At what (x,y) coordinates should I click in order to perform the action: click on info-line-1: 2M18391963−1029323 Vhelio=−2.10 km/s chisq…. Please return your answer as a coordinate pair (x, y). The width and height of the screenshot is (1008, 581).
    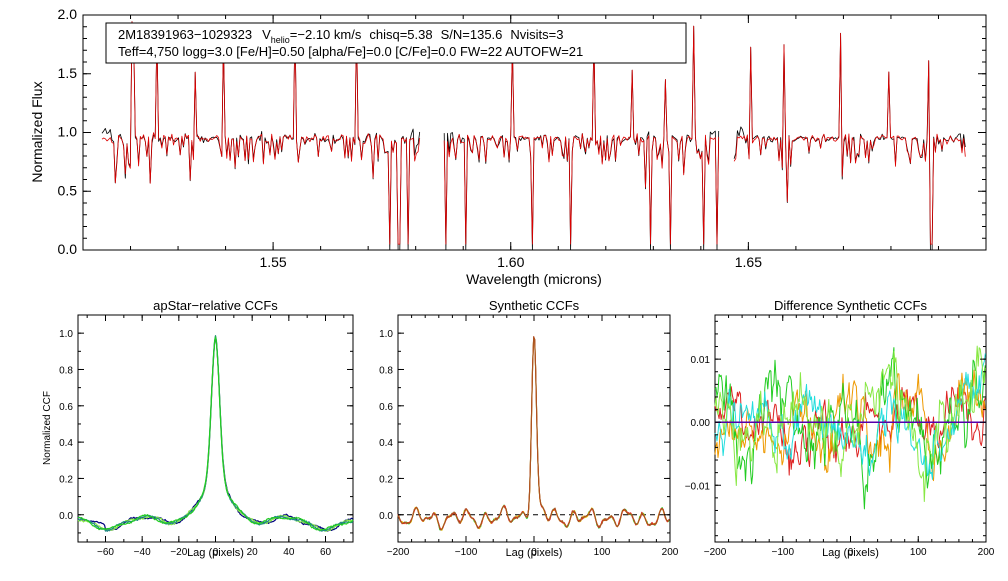
    Looking at the image, I should click on (341, 36).